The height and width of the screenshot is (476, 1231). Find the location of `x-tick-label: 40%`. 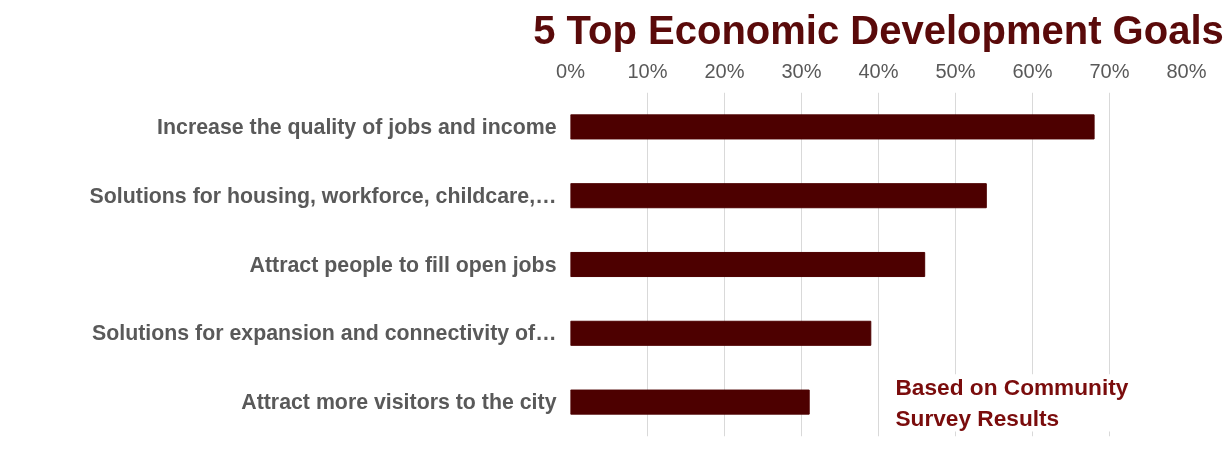

x-tick-label: 40% is located at coordinates (878, 70).